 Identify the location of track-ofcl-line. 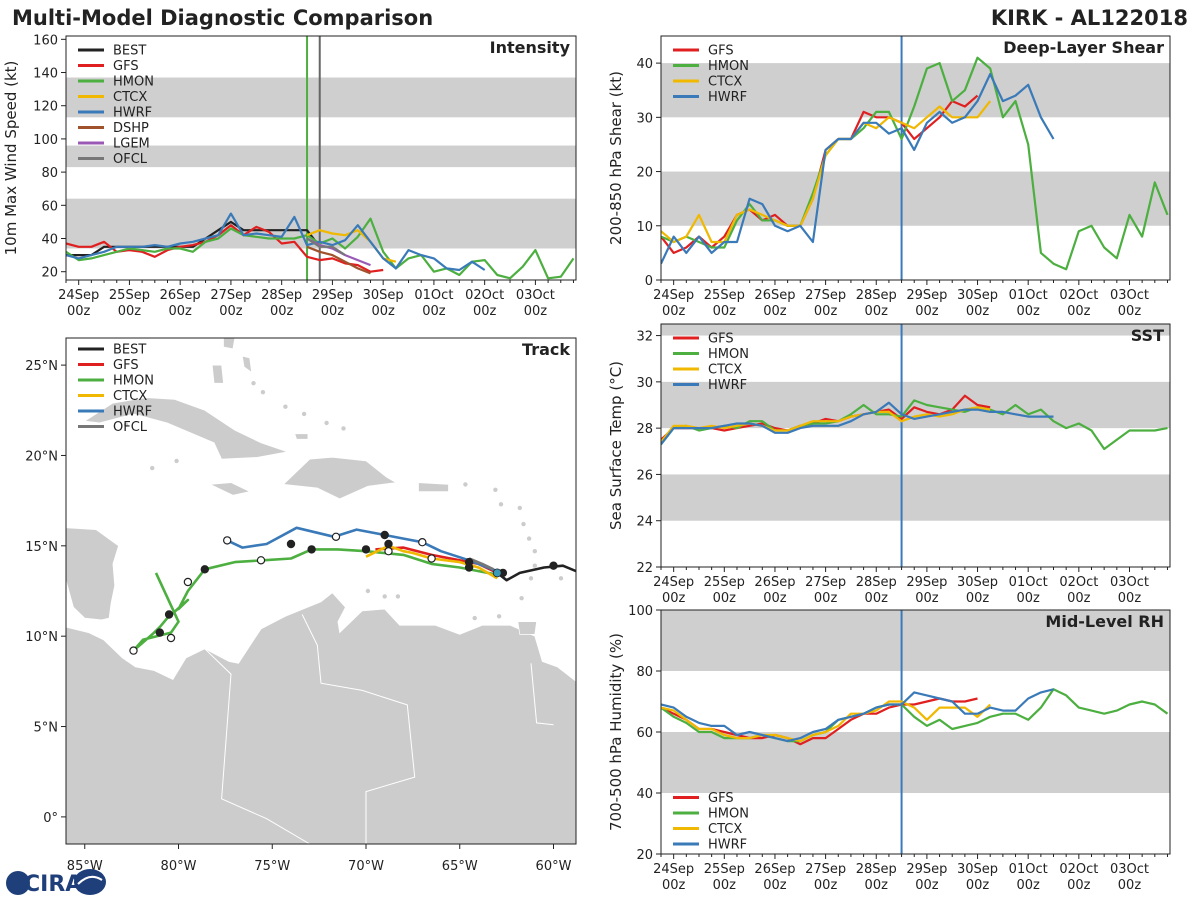
(481, 564).